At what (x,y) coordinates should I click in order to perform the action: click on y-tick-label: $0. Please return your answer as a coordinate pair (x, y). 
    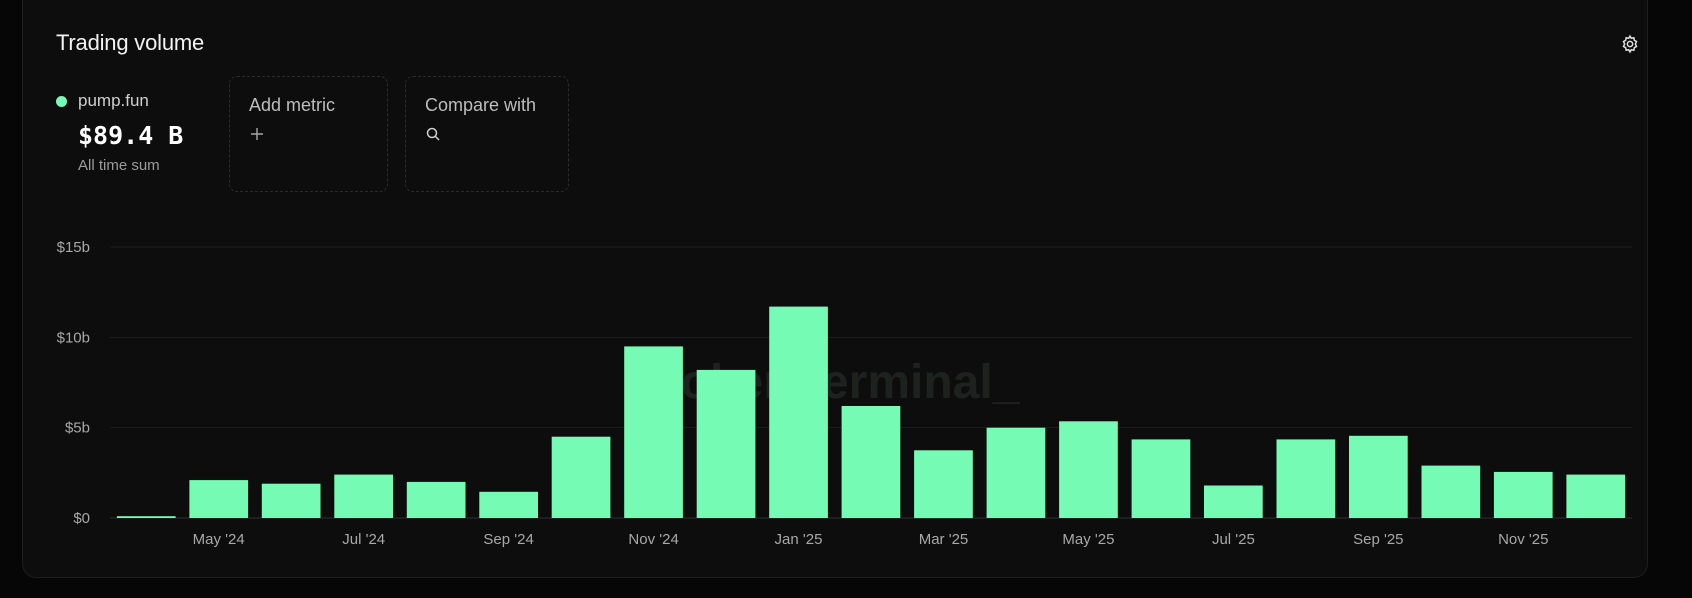
    Looking at the image, I should click on (81, 518).